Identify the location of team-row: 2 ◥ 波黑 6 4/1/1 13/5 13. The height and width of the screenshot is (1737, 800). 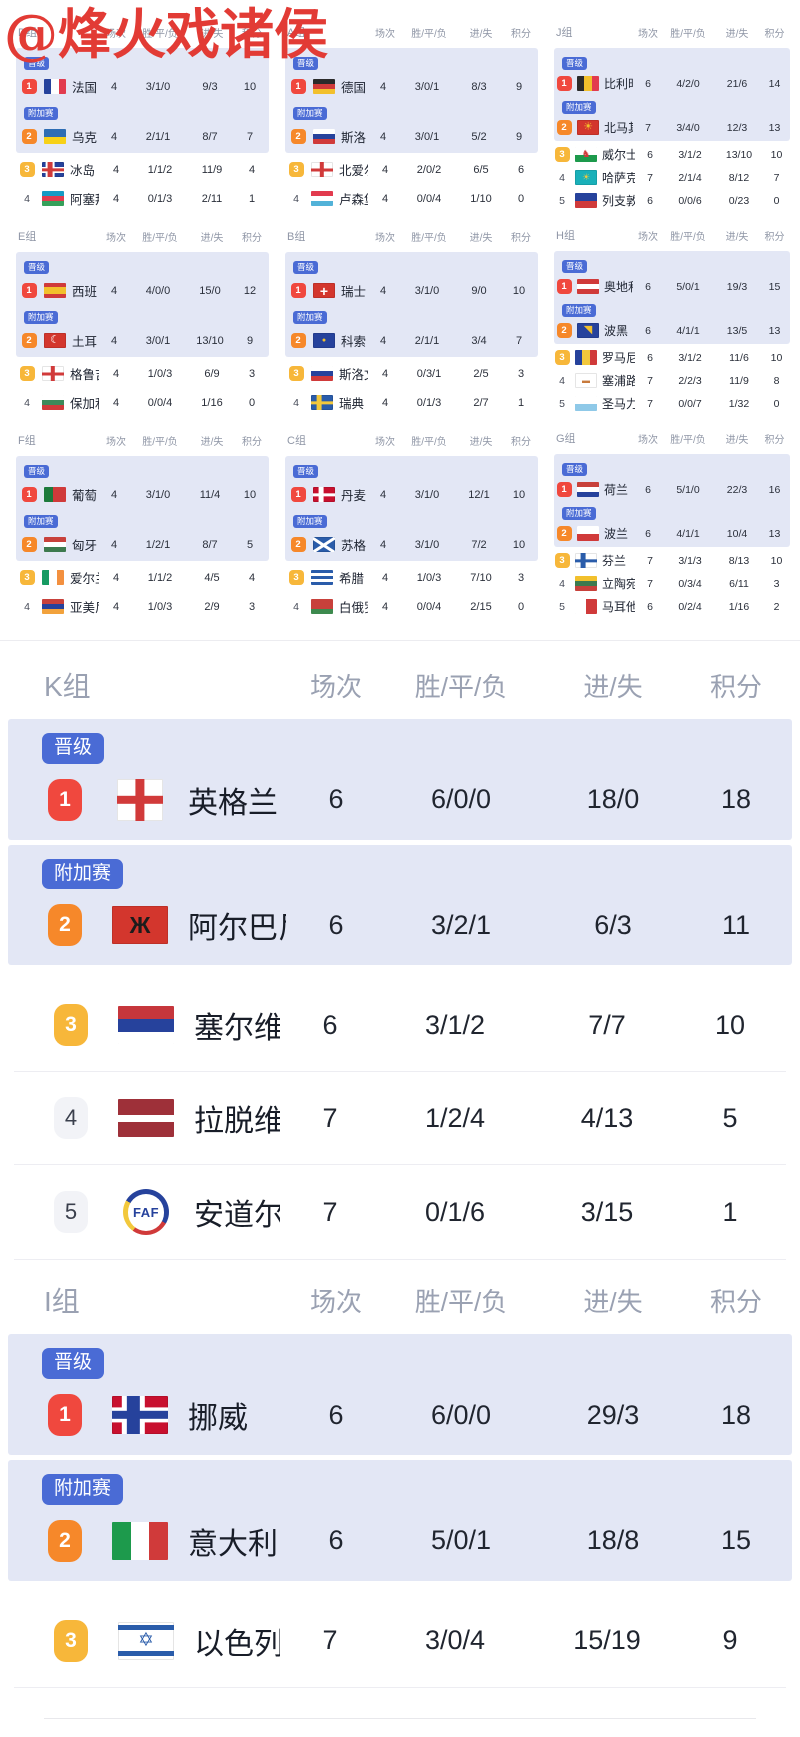
(672, 330).